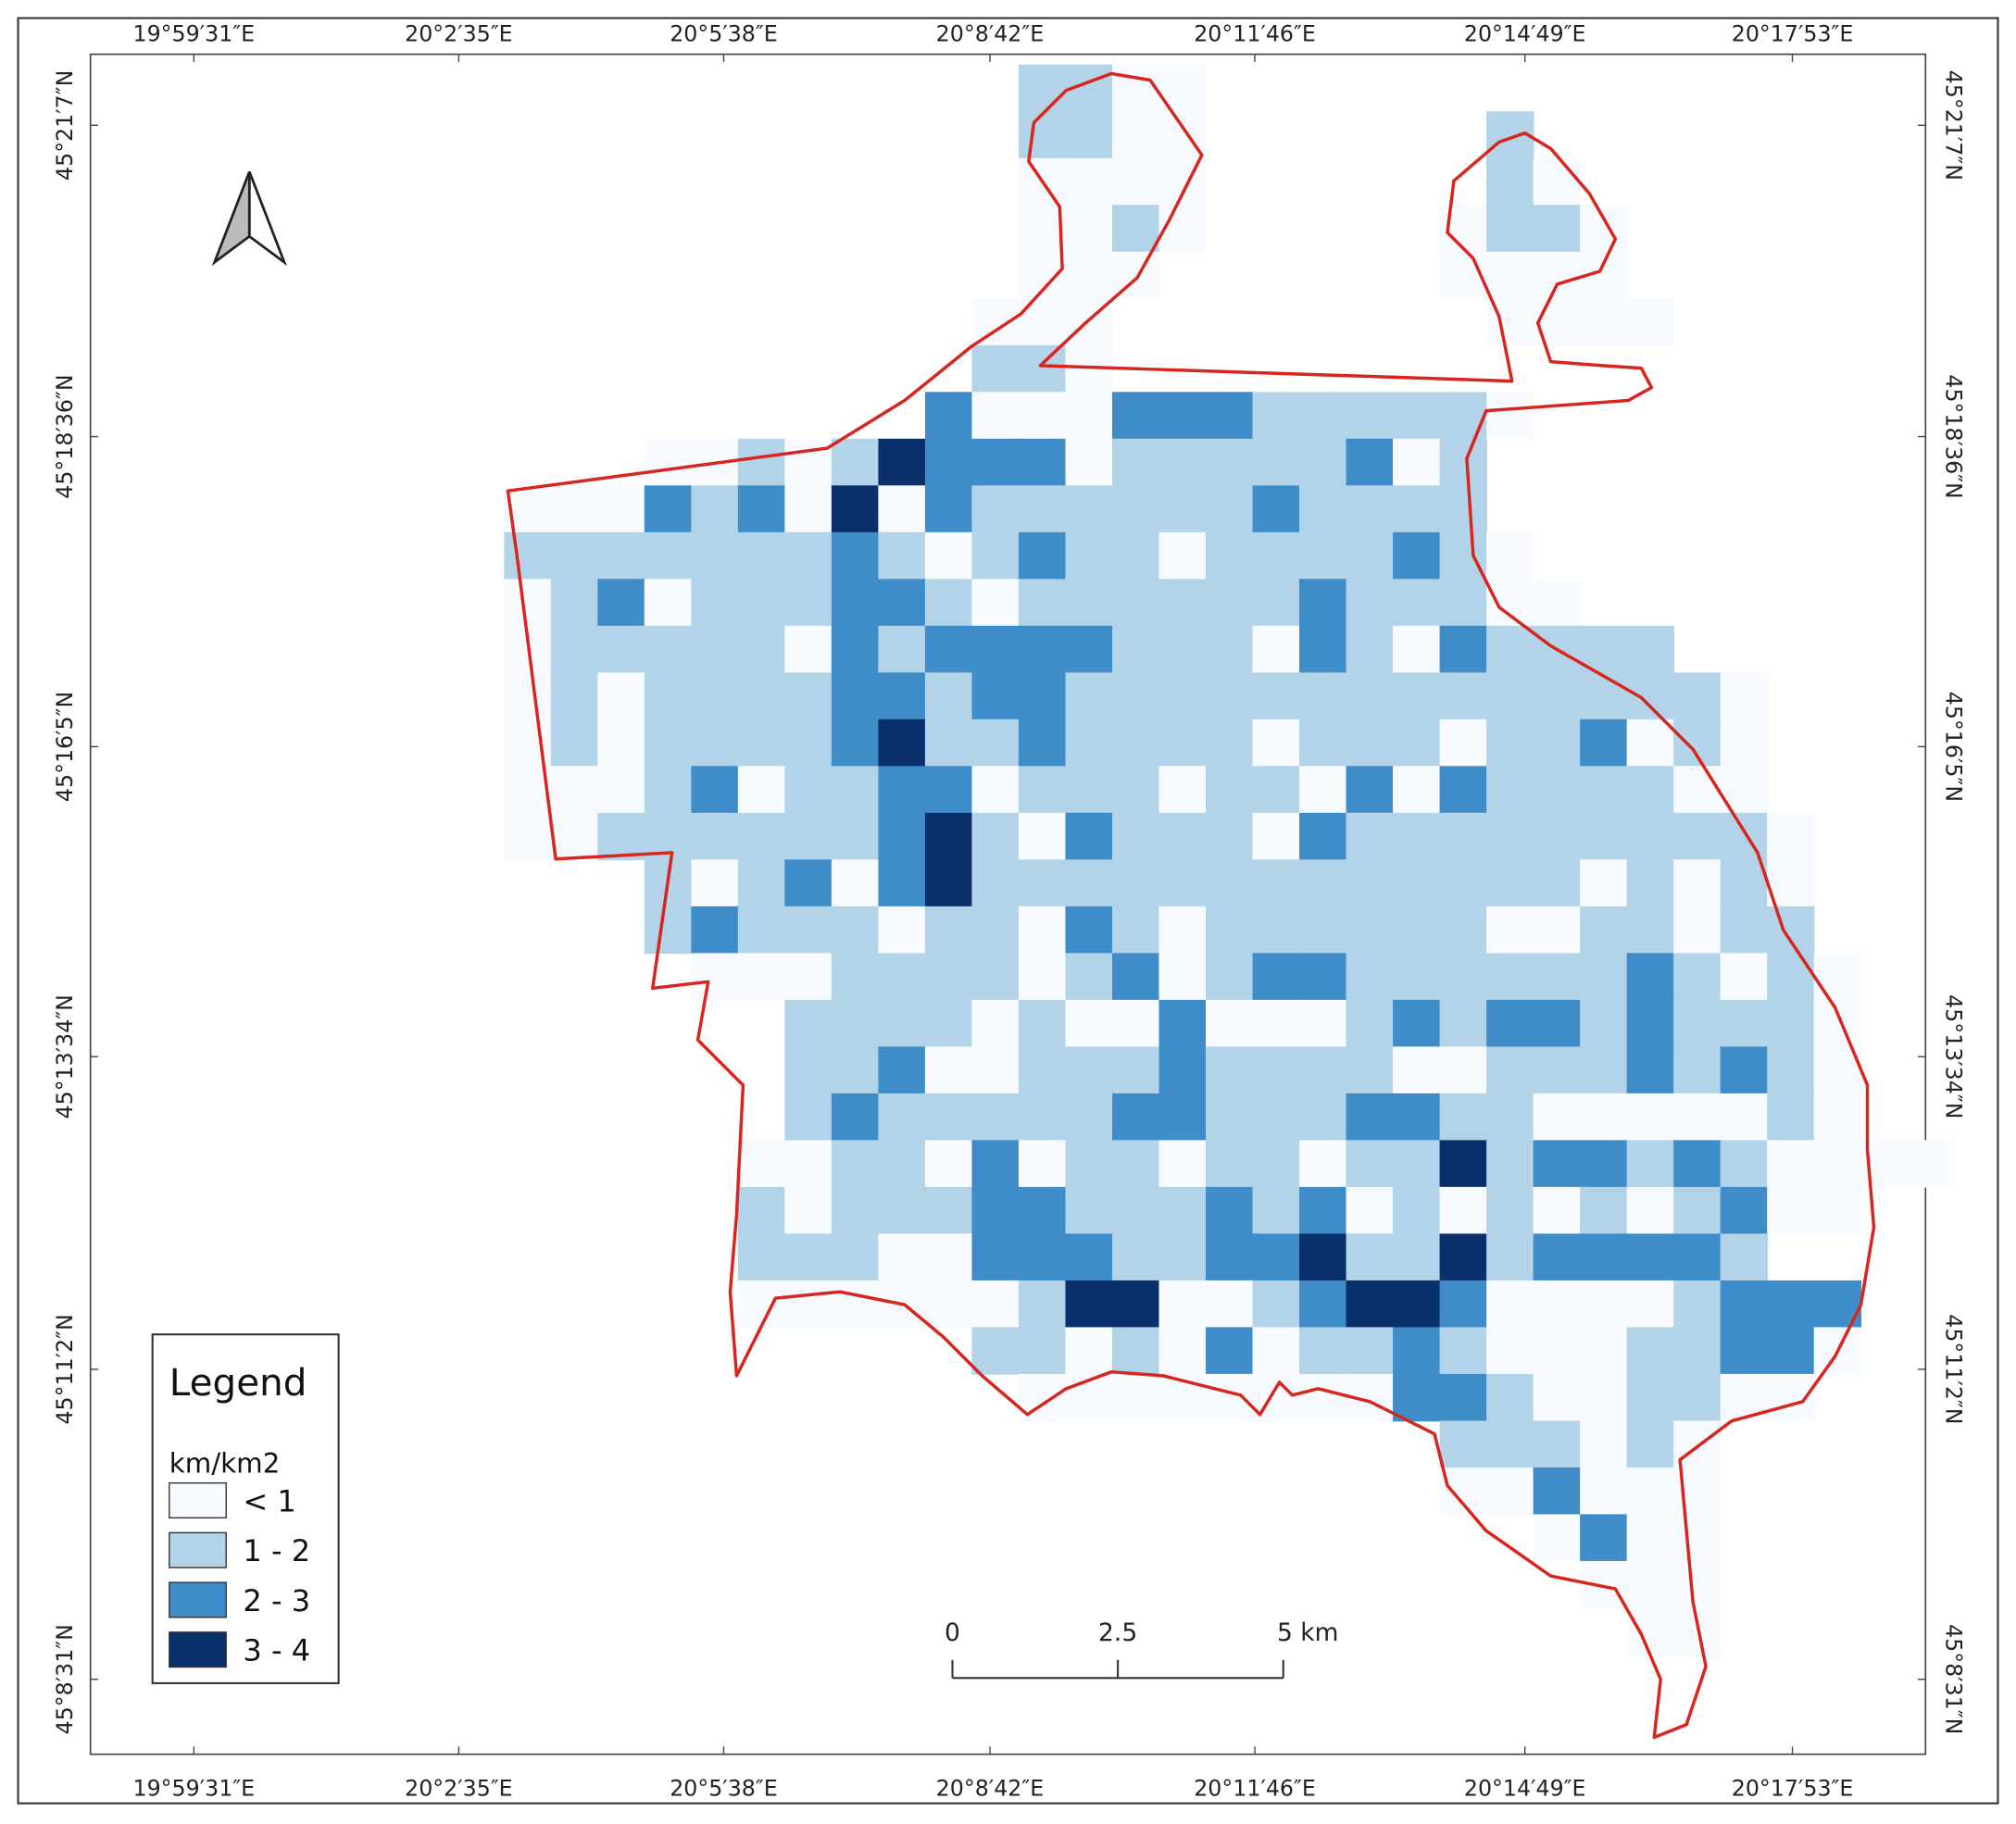 The image size is (2016, 1824). What do you see at coordinates (1525, 1788) in the screenshot?
I see `lon-label-bottom: 20°14′49″E` at bounding box center [1525, 1788].